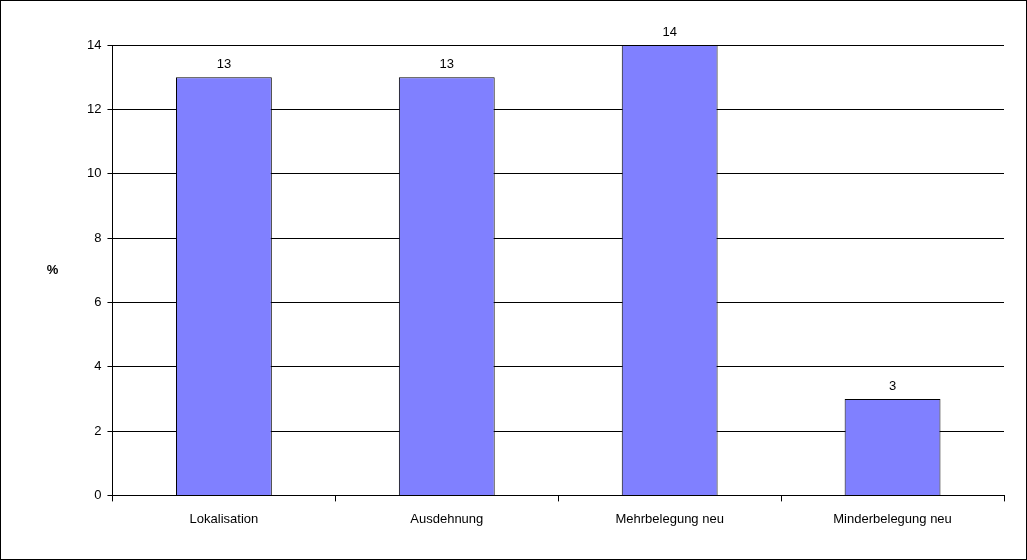 The height and width of the screenshot is (560, 1027). I want to click on data-label: 3, so click(892, 385).